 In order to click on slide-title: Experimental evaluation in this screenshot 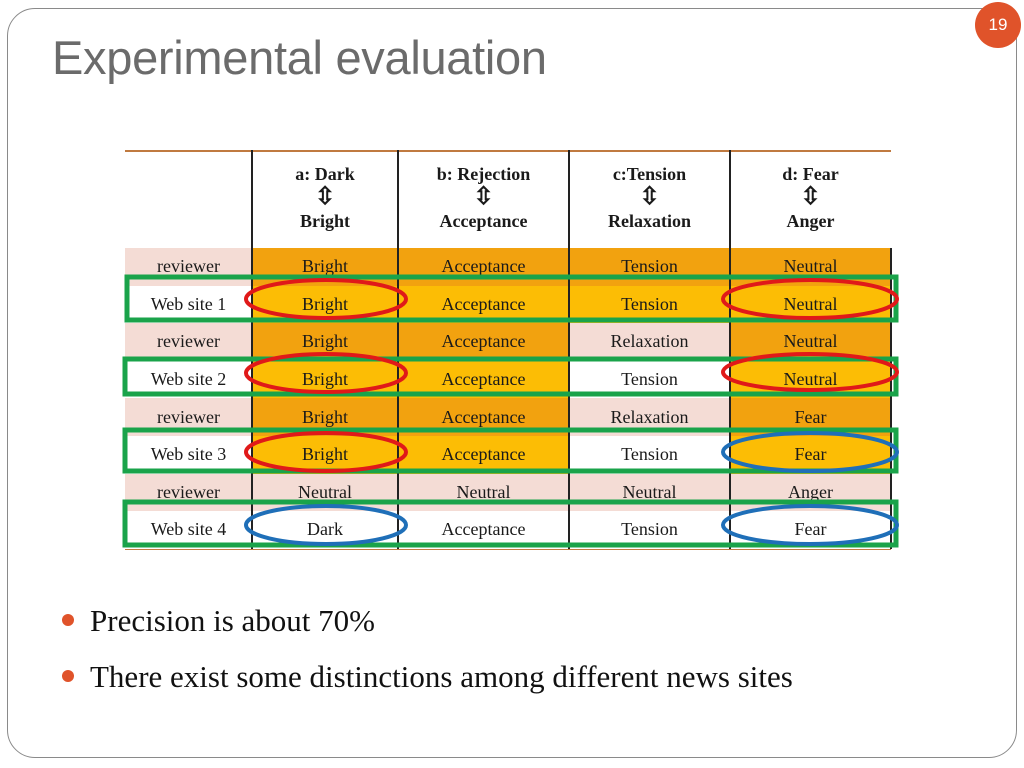, I will do `click(299, 57)`.